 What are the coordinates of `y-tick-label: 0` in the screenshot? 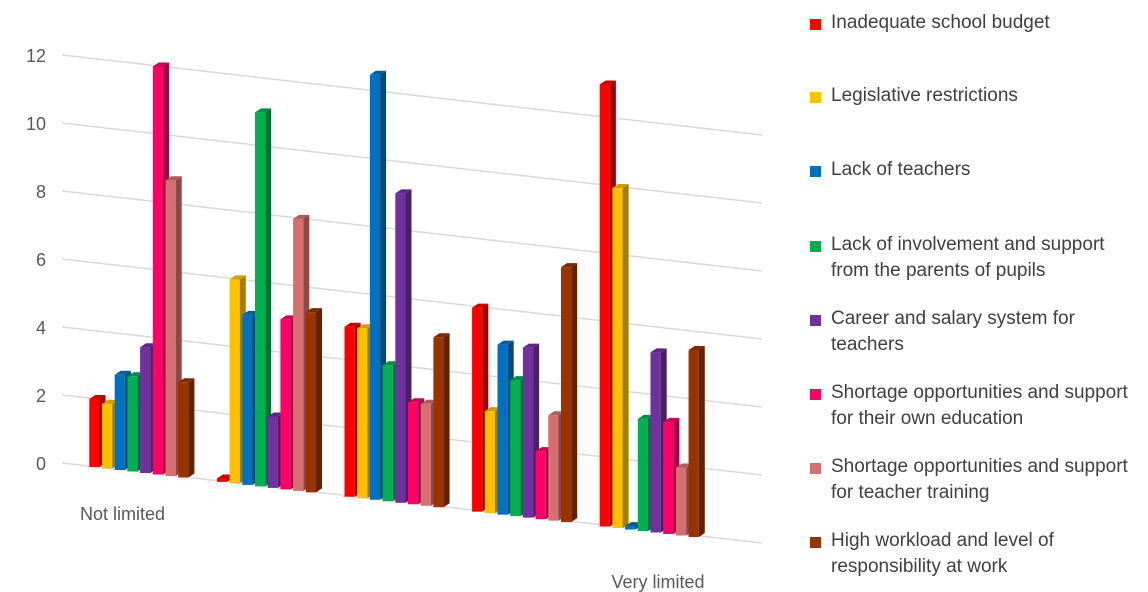 It's located at (41, 464).